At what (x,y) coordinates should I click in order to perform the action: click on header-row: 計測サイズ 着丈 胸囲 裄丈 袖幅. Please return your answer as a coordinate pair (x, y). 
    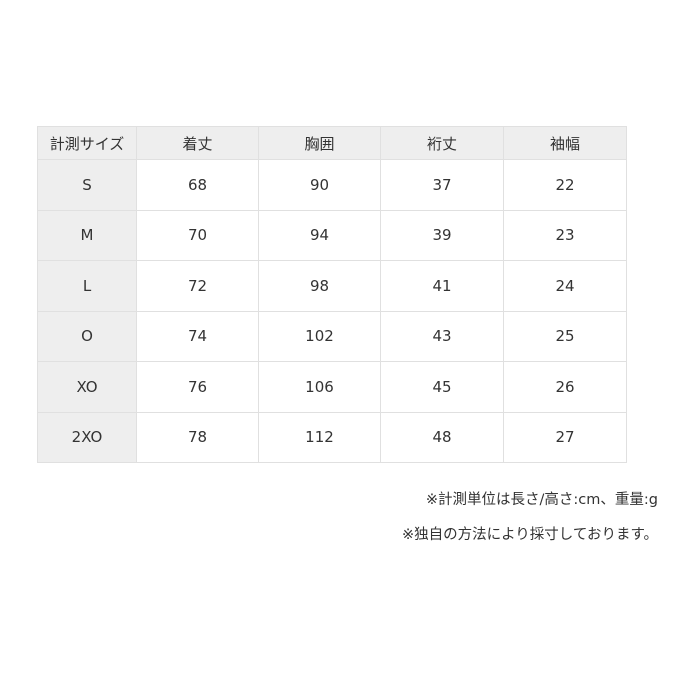
    Looking at the image, I should click on (332, 143).